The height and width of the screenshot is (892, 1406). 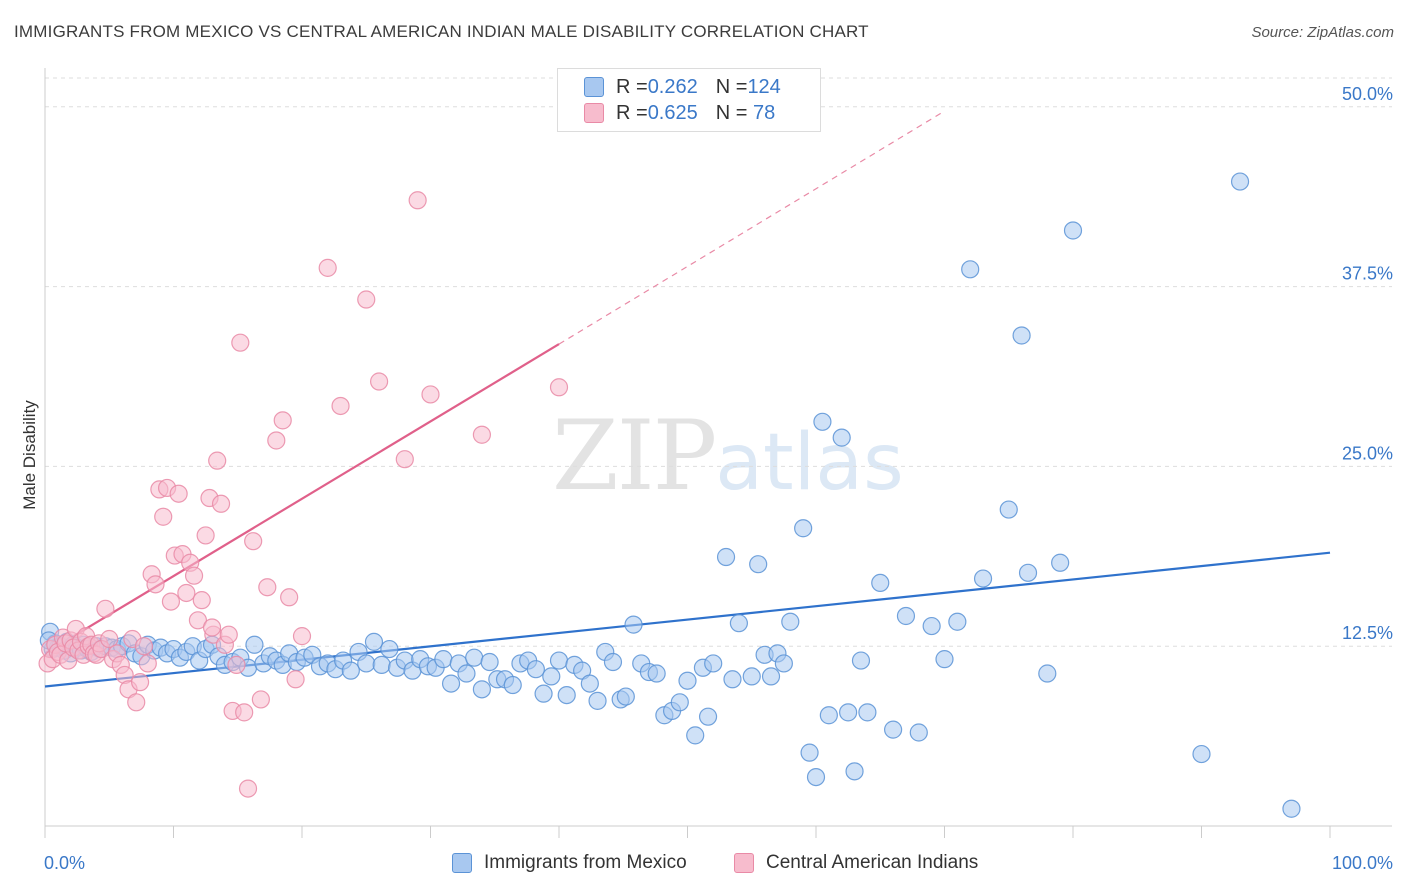 I want to click on legend-item-mexico: Immigrants from Mexico, so click(x=569, y=863).